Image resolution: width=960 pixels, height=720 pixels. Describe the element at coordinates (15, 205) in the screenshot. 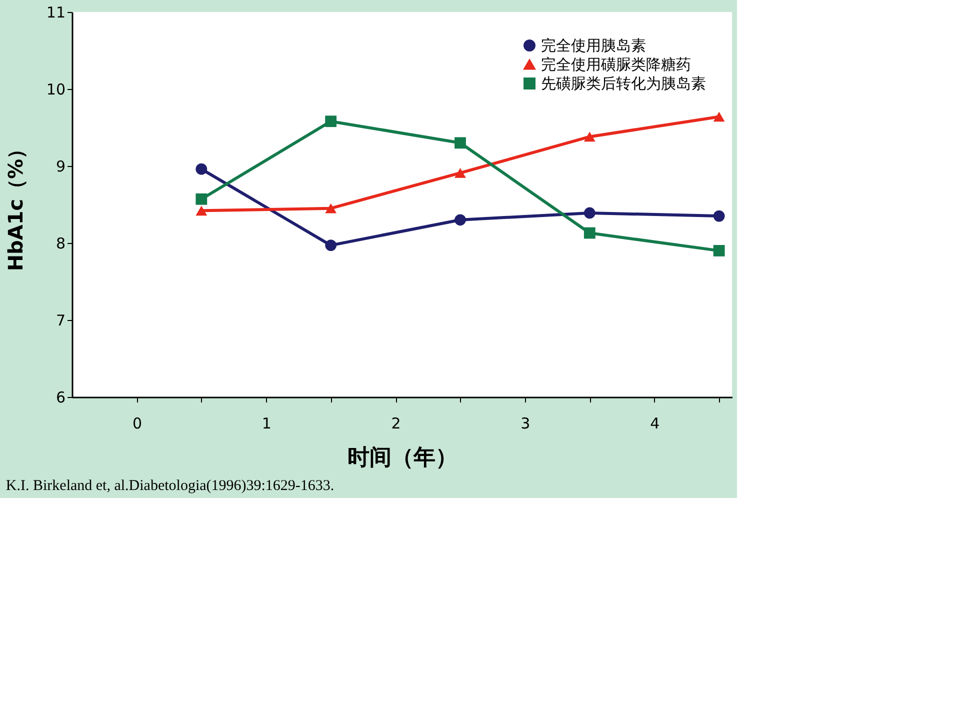

I see `y-axis-title: HbA1c（%）` at that location.